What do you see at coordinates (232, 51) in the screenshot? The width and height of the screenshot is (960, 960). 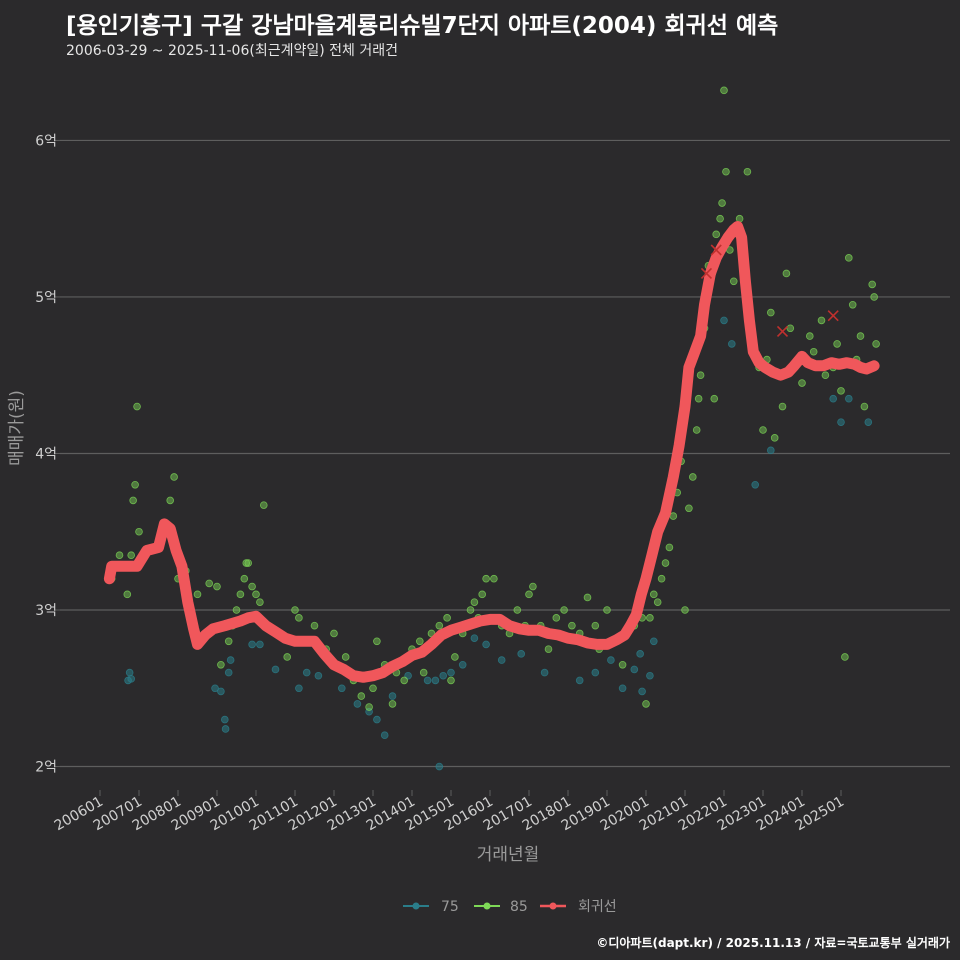 I see `chart-subtitle: 2006-03-29 ~ 2025-11-06(최근계약일) 전체 거래건` at bounding box center [232, 51].